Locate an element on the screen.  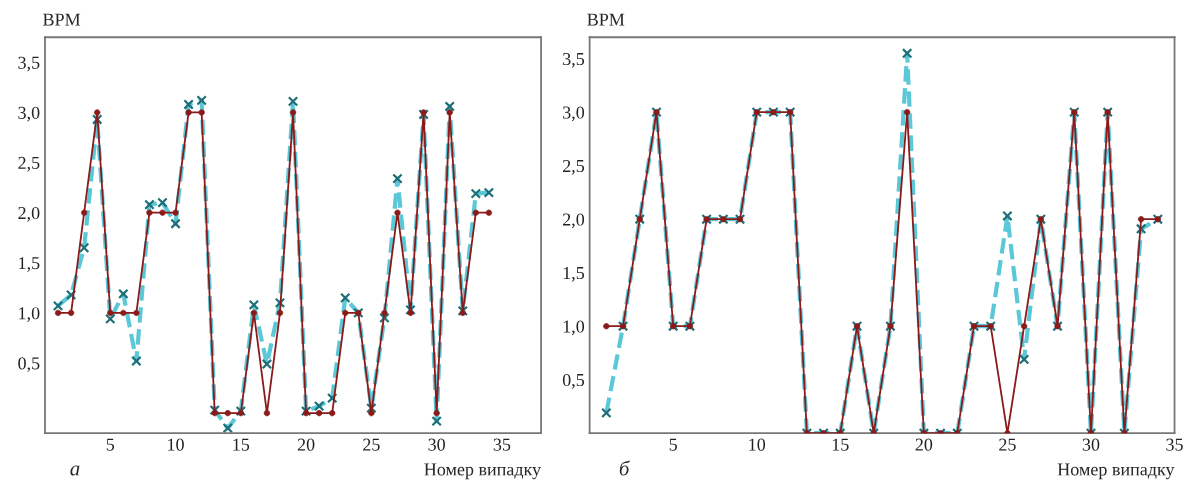
text: а is located at coordinates (75, 470).